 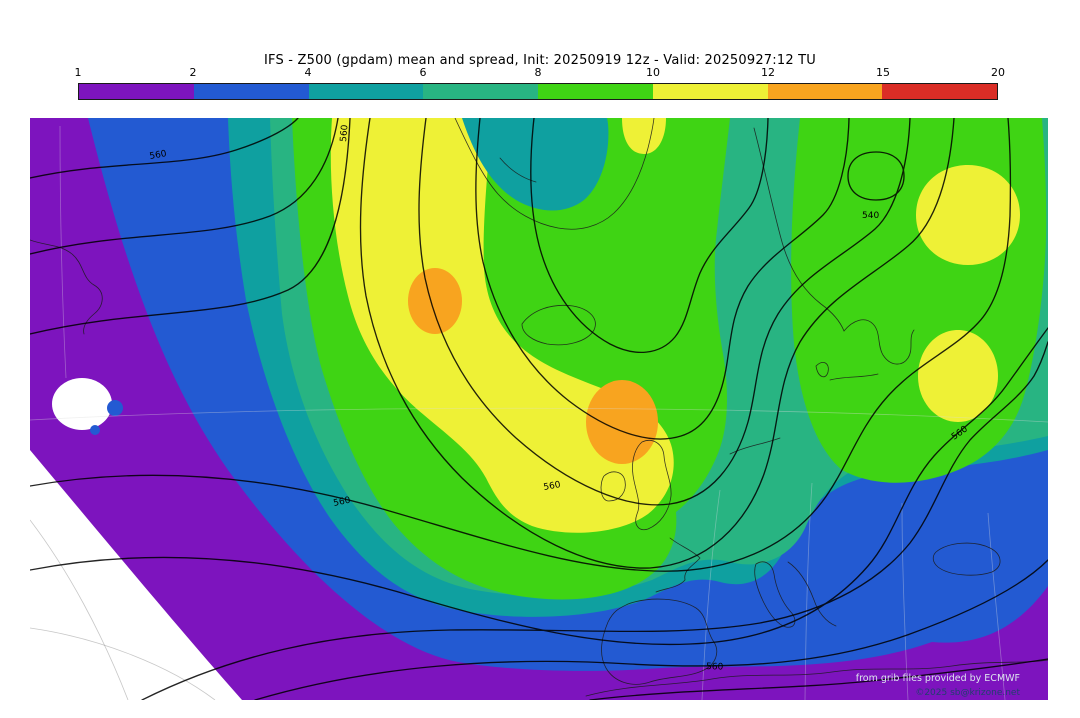 I want to click on balkan-coast, so click(x=812, y=594).